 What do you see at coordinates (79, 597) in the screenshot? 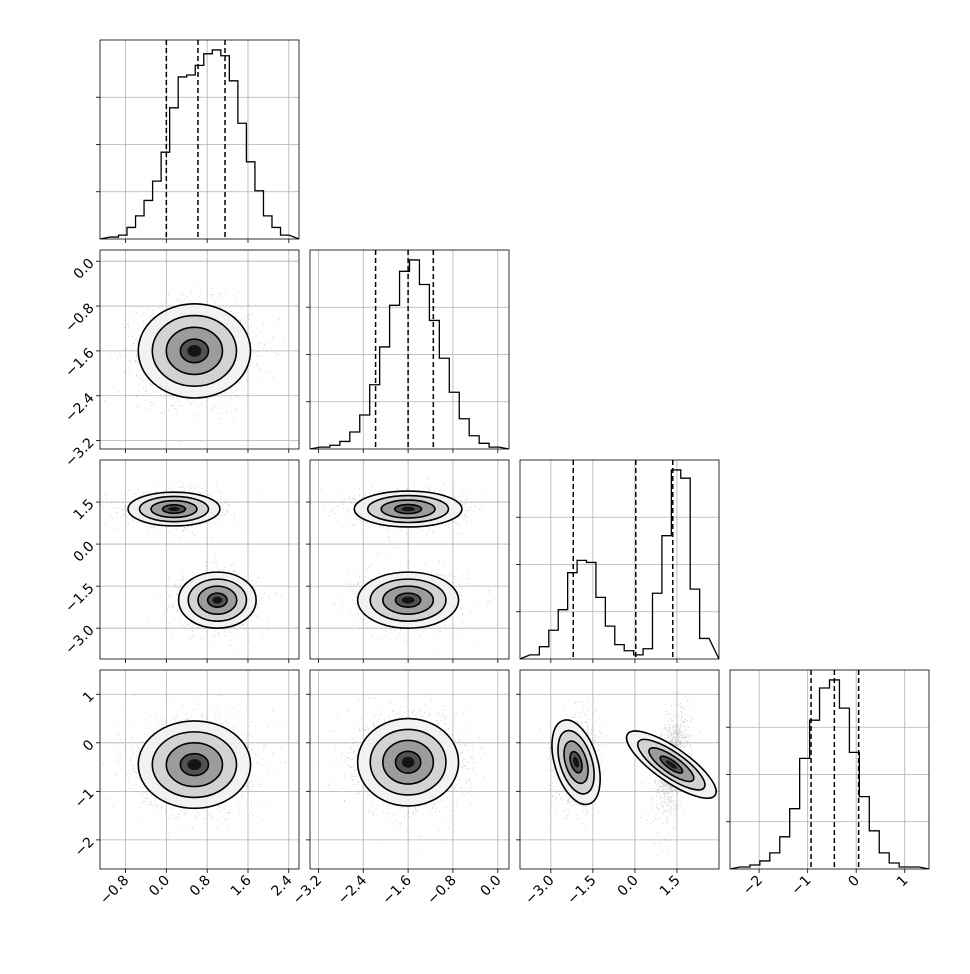
I see `y-tick-label: −1.5` at bounding box center [79, 597].